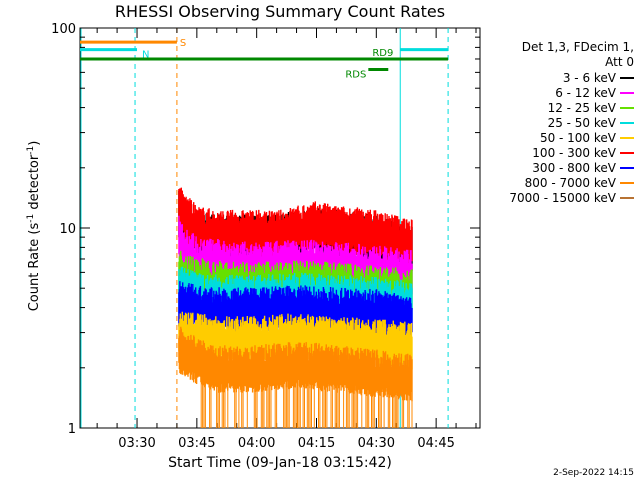 This screenshot has height=480, width=640. What do you see at coordinates (570, 182) in the screenshot?
I see `legend-entry-label: 800 - 7000 keV` at bounding box center [570, 182].